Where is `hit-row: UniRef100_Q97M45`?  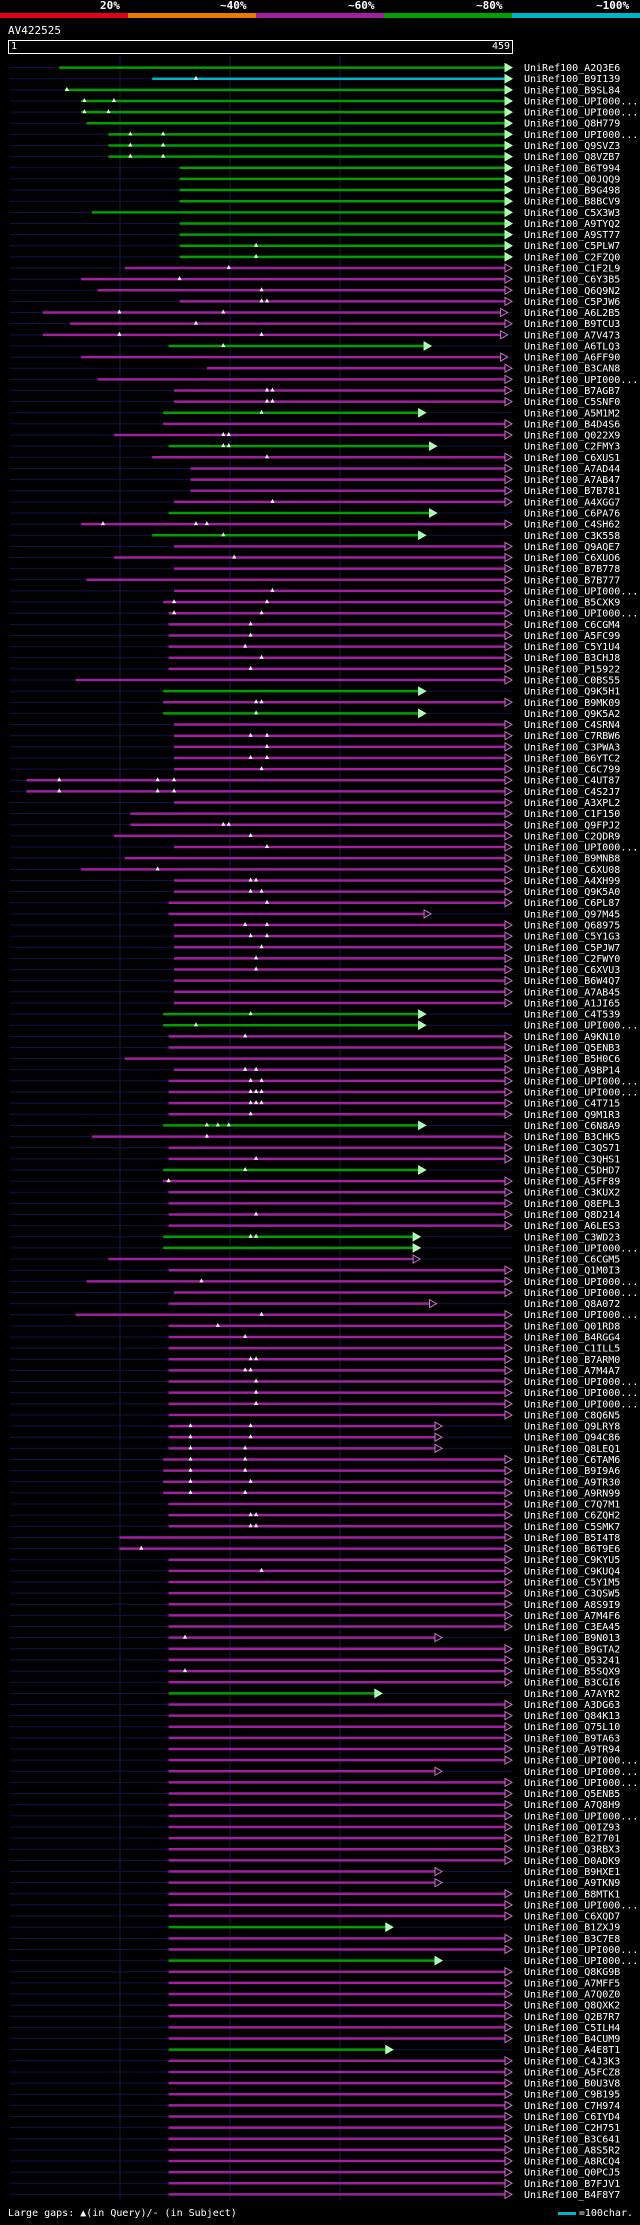
hit-row: UniRef100_Q97M45 is located at coordinates (315, 914).